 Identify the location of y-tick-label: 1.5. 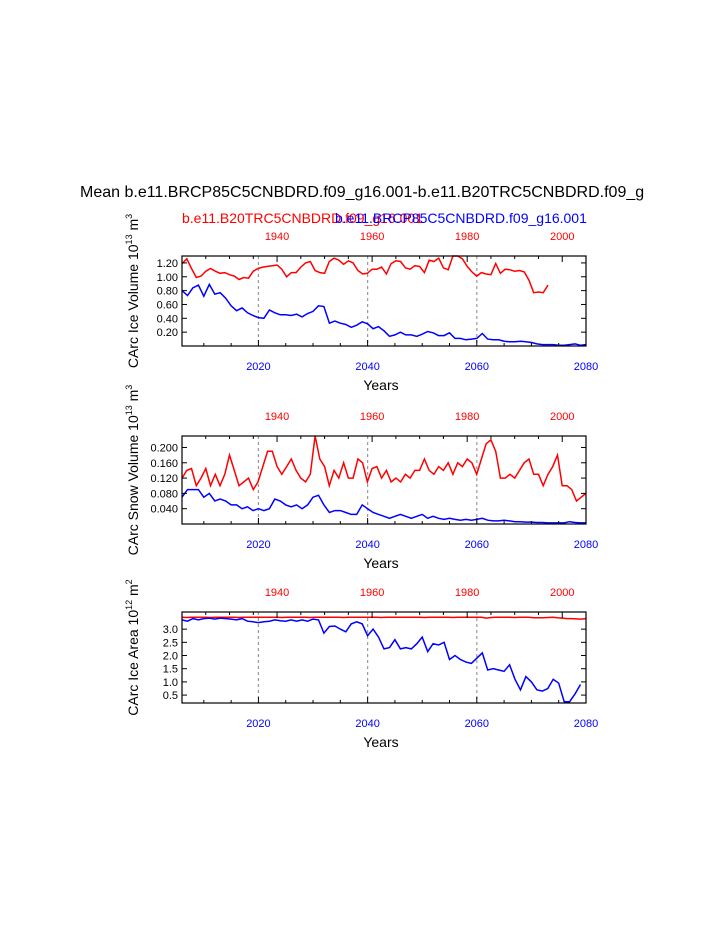
(170, 670).